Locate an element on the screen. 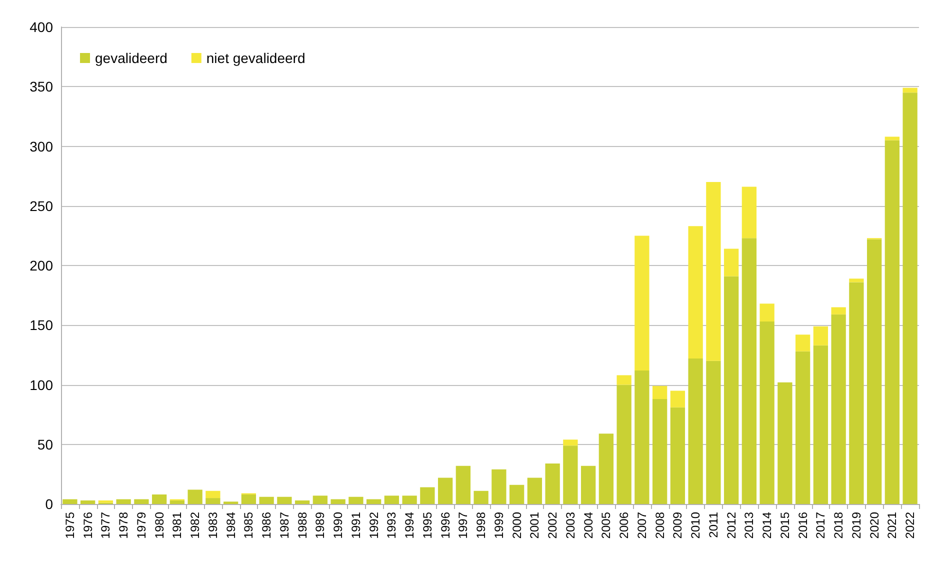 The height and width of the screenshot is (577, 927). x-tick-label: 2022 is located at coordinates (910, 525).